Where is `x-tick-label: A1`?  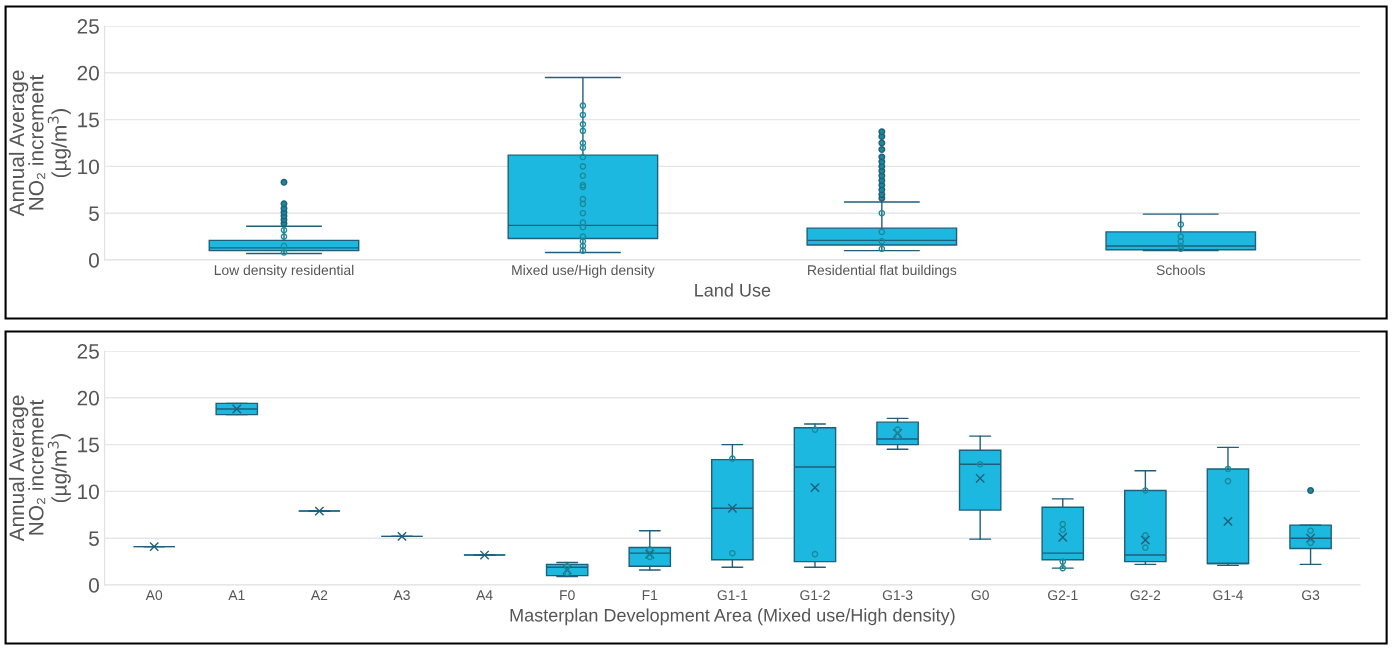 x-tick-label: A1 is located at coordinates (236, 595).